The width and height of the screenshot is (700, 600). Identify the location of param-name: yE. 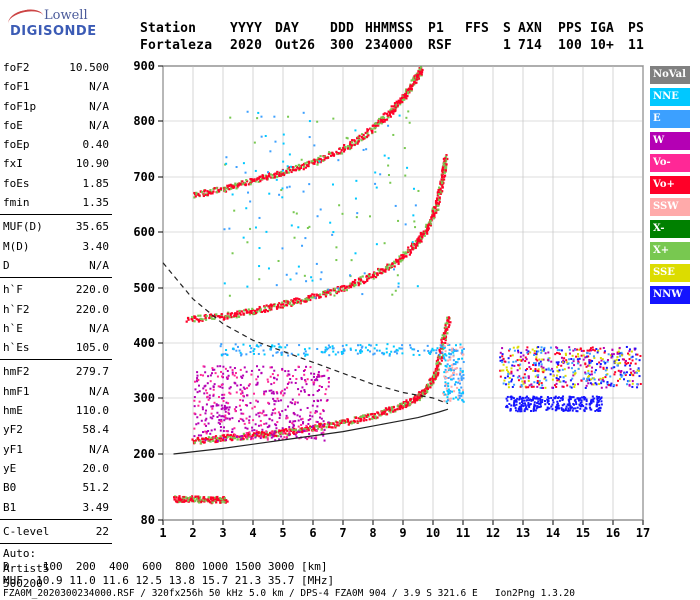
(10, 468).